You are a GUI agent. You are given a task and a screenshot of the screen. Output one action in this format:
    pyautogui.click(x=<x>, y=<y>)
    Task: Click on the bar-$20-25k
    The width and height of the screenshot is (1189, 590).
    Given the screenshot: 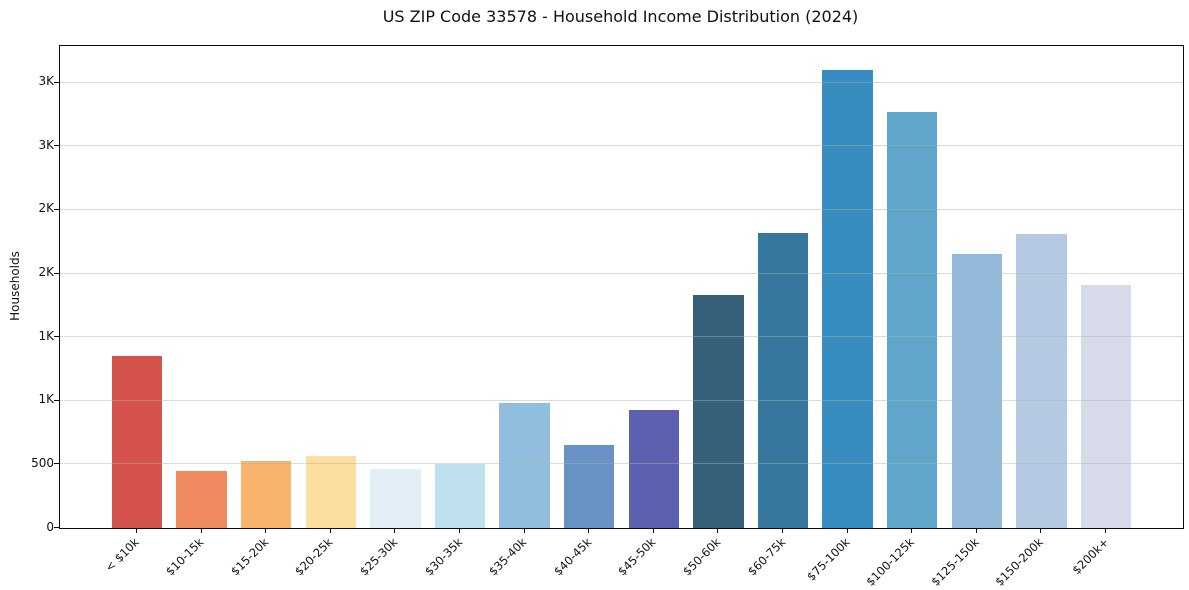 What is the action you would take?
    pyautogui.click(x=330, y=492)
    